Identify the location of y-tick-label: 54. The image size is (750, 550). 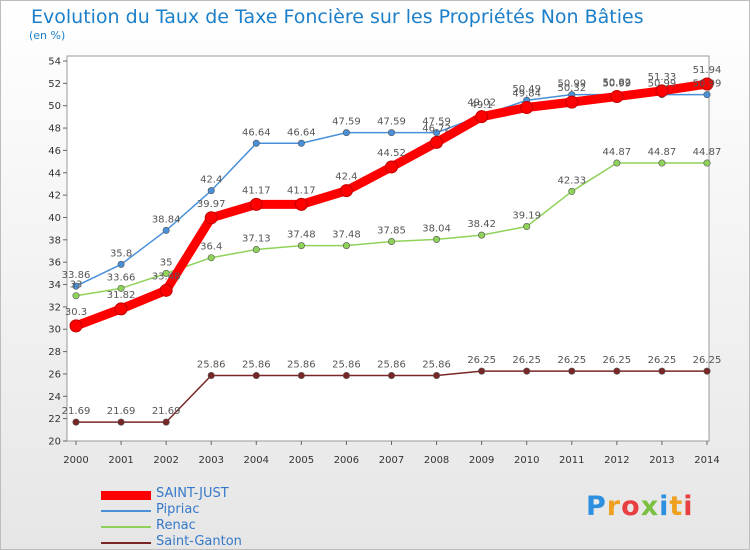
(54, 62).